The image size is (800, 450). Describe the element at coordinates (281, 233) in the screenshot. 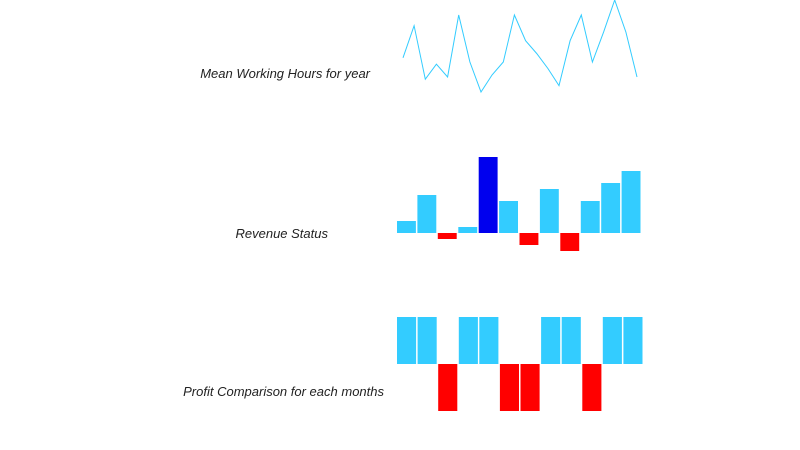

I see `bar-chart-label: Revenue Status` at that location.